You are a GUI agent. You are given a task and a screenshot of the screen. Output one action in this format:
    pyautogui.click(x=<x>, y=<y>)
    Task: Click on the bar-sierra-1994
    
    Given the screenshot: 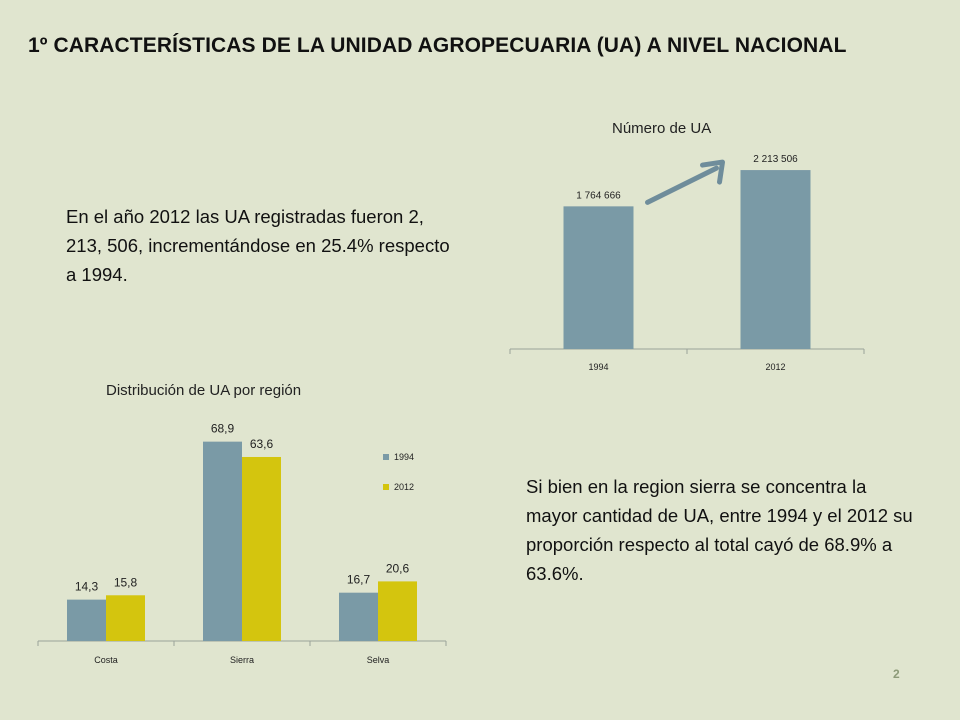 What is the action you would take?
    pyautogui.click(x=222, y=541)
    